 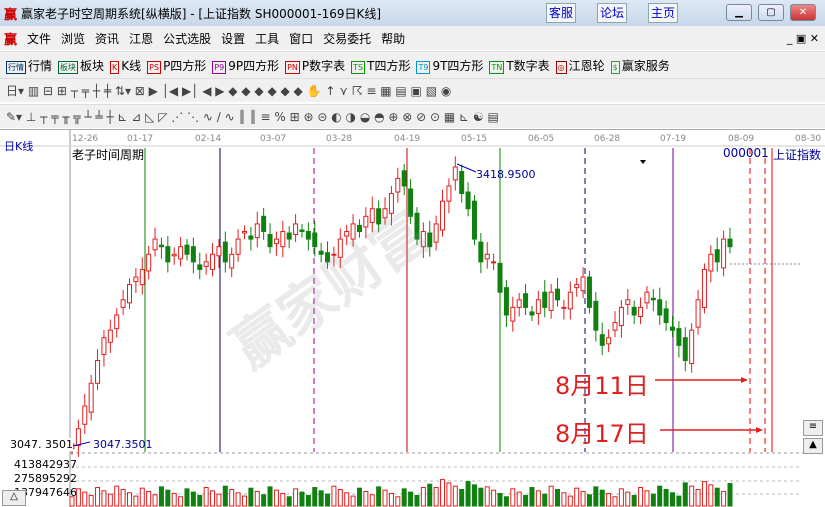 What do you see at coordinates (85, 139) in the screenshot?
I see `date-label: 12-26` at bounding box center [85, 139].